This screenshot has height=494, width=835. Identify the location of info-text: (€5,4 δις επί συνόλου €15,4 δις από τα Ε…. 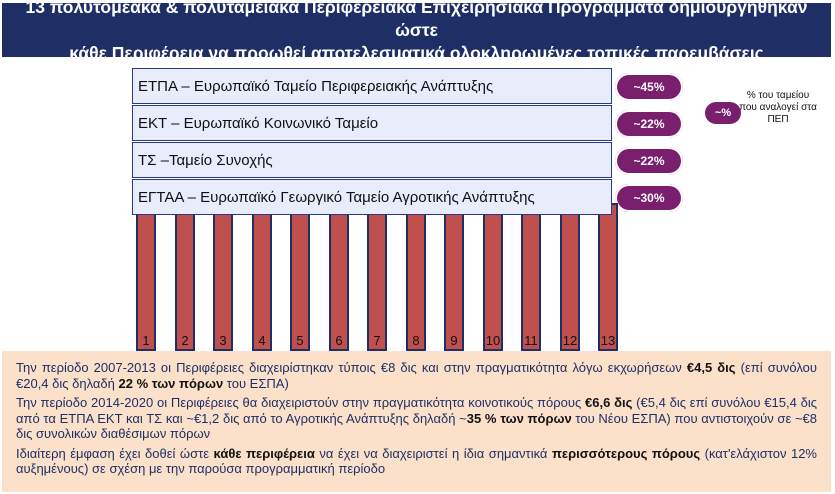
(416, 410).